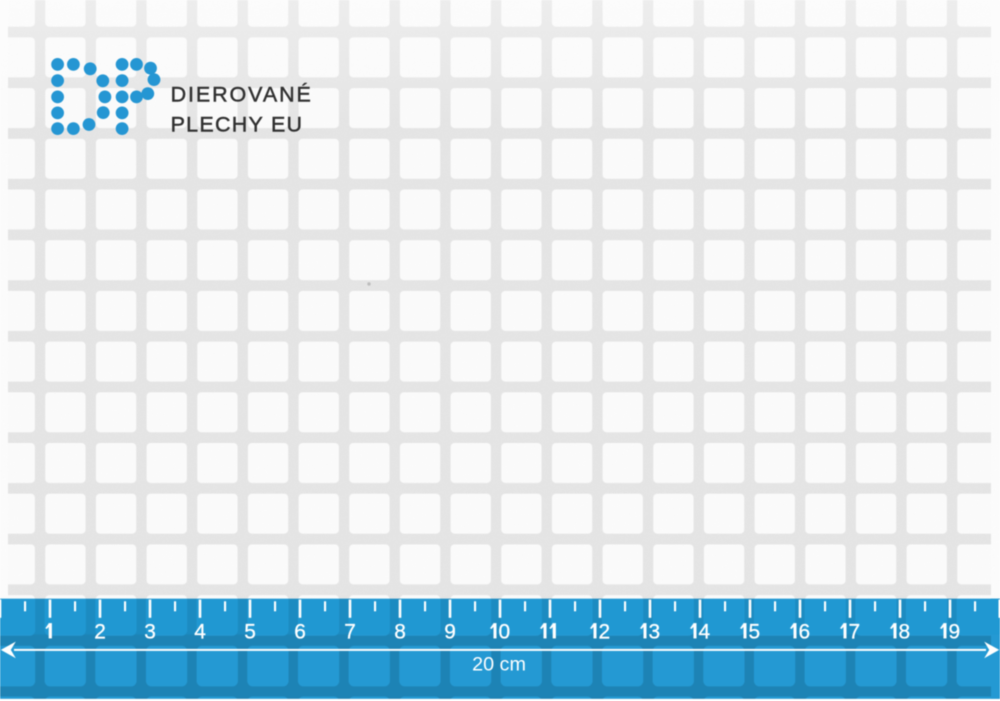 Image resolution: width=1000 pixels, height=701 pixels. What do you see at coordinates (237, 124) in the screenshot?
I see `svg-text: PLECHY EU` at bounding box center [237, 124].